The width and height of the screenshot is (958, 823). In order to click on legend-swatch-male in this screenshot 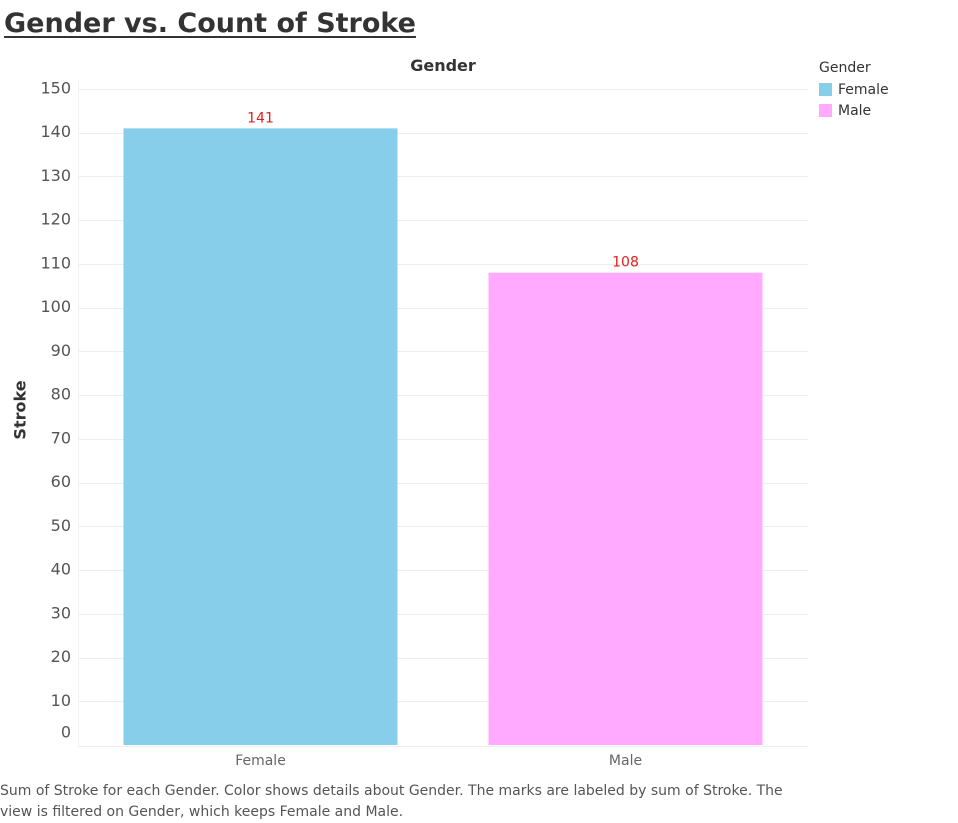, I will do `click(825, 110)`.